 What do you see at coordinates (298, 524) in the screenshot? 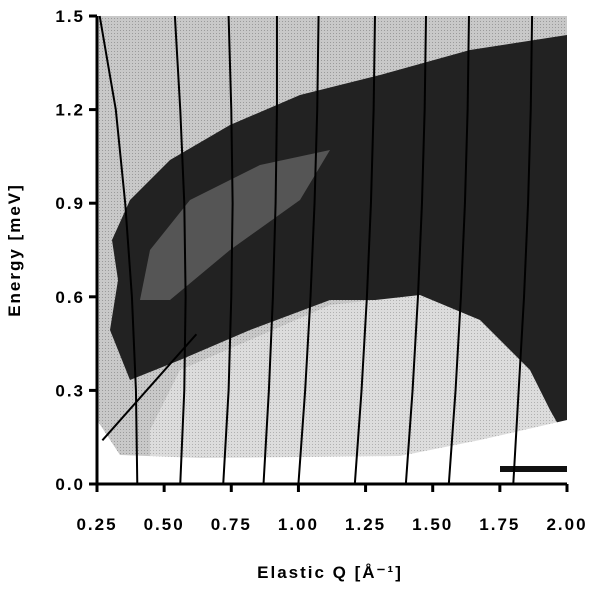
I see `x-tick-label: 1.00` at bounding box center [298, 524].